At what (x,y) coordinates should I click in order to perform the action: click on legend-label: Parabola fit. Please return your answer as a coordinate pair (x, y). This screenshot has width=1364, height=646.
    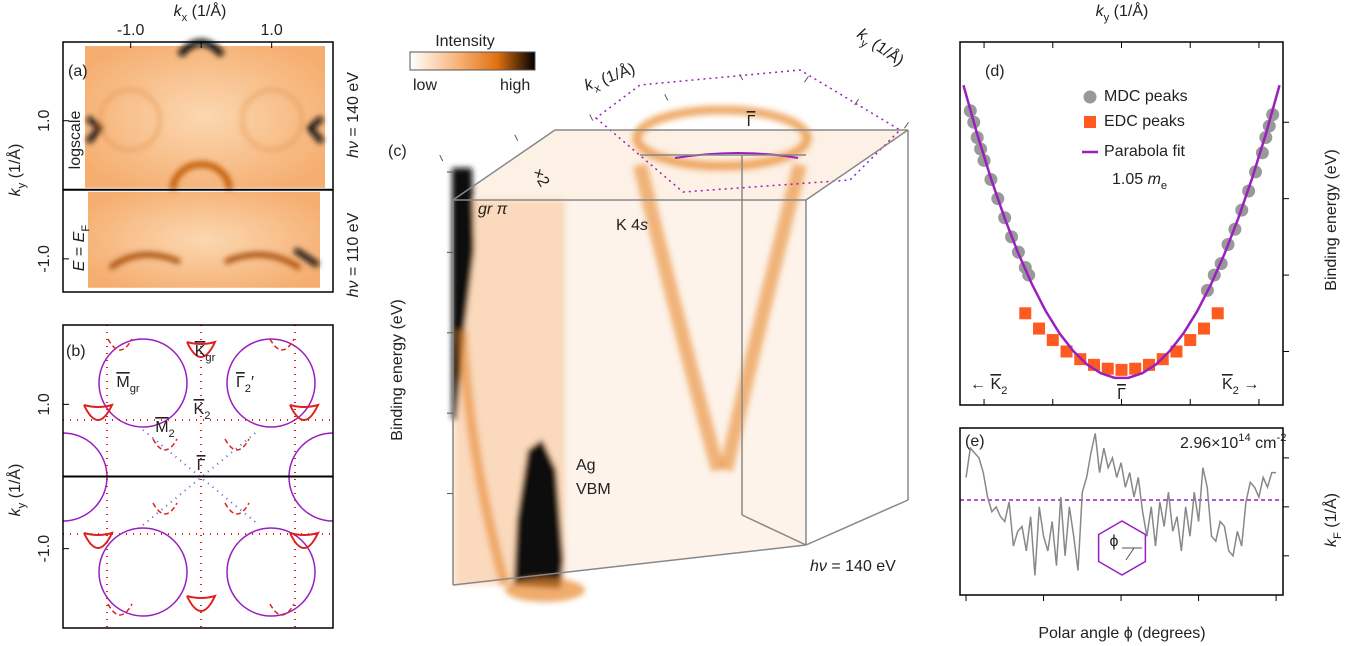
    Looking at the image, I should click on (1144, 151).